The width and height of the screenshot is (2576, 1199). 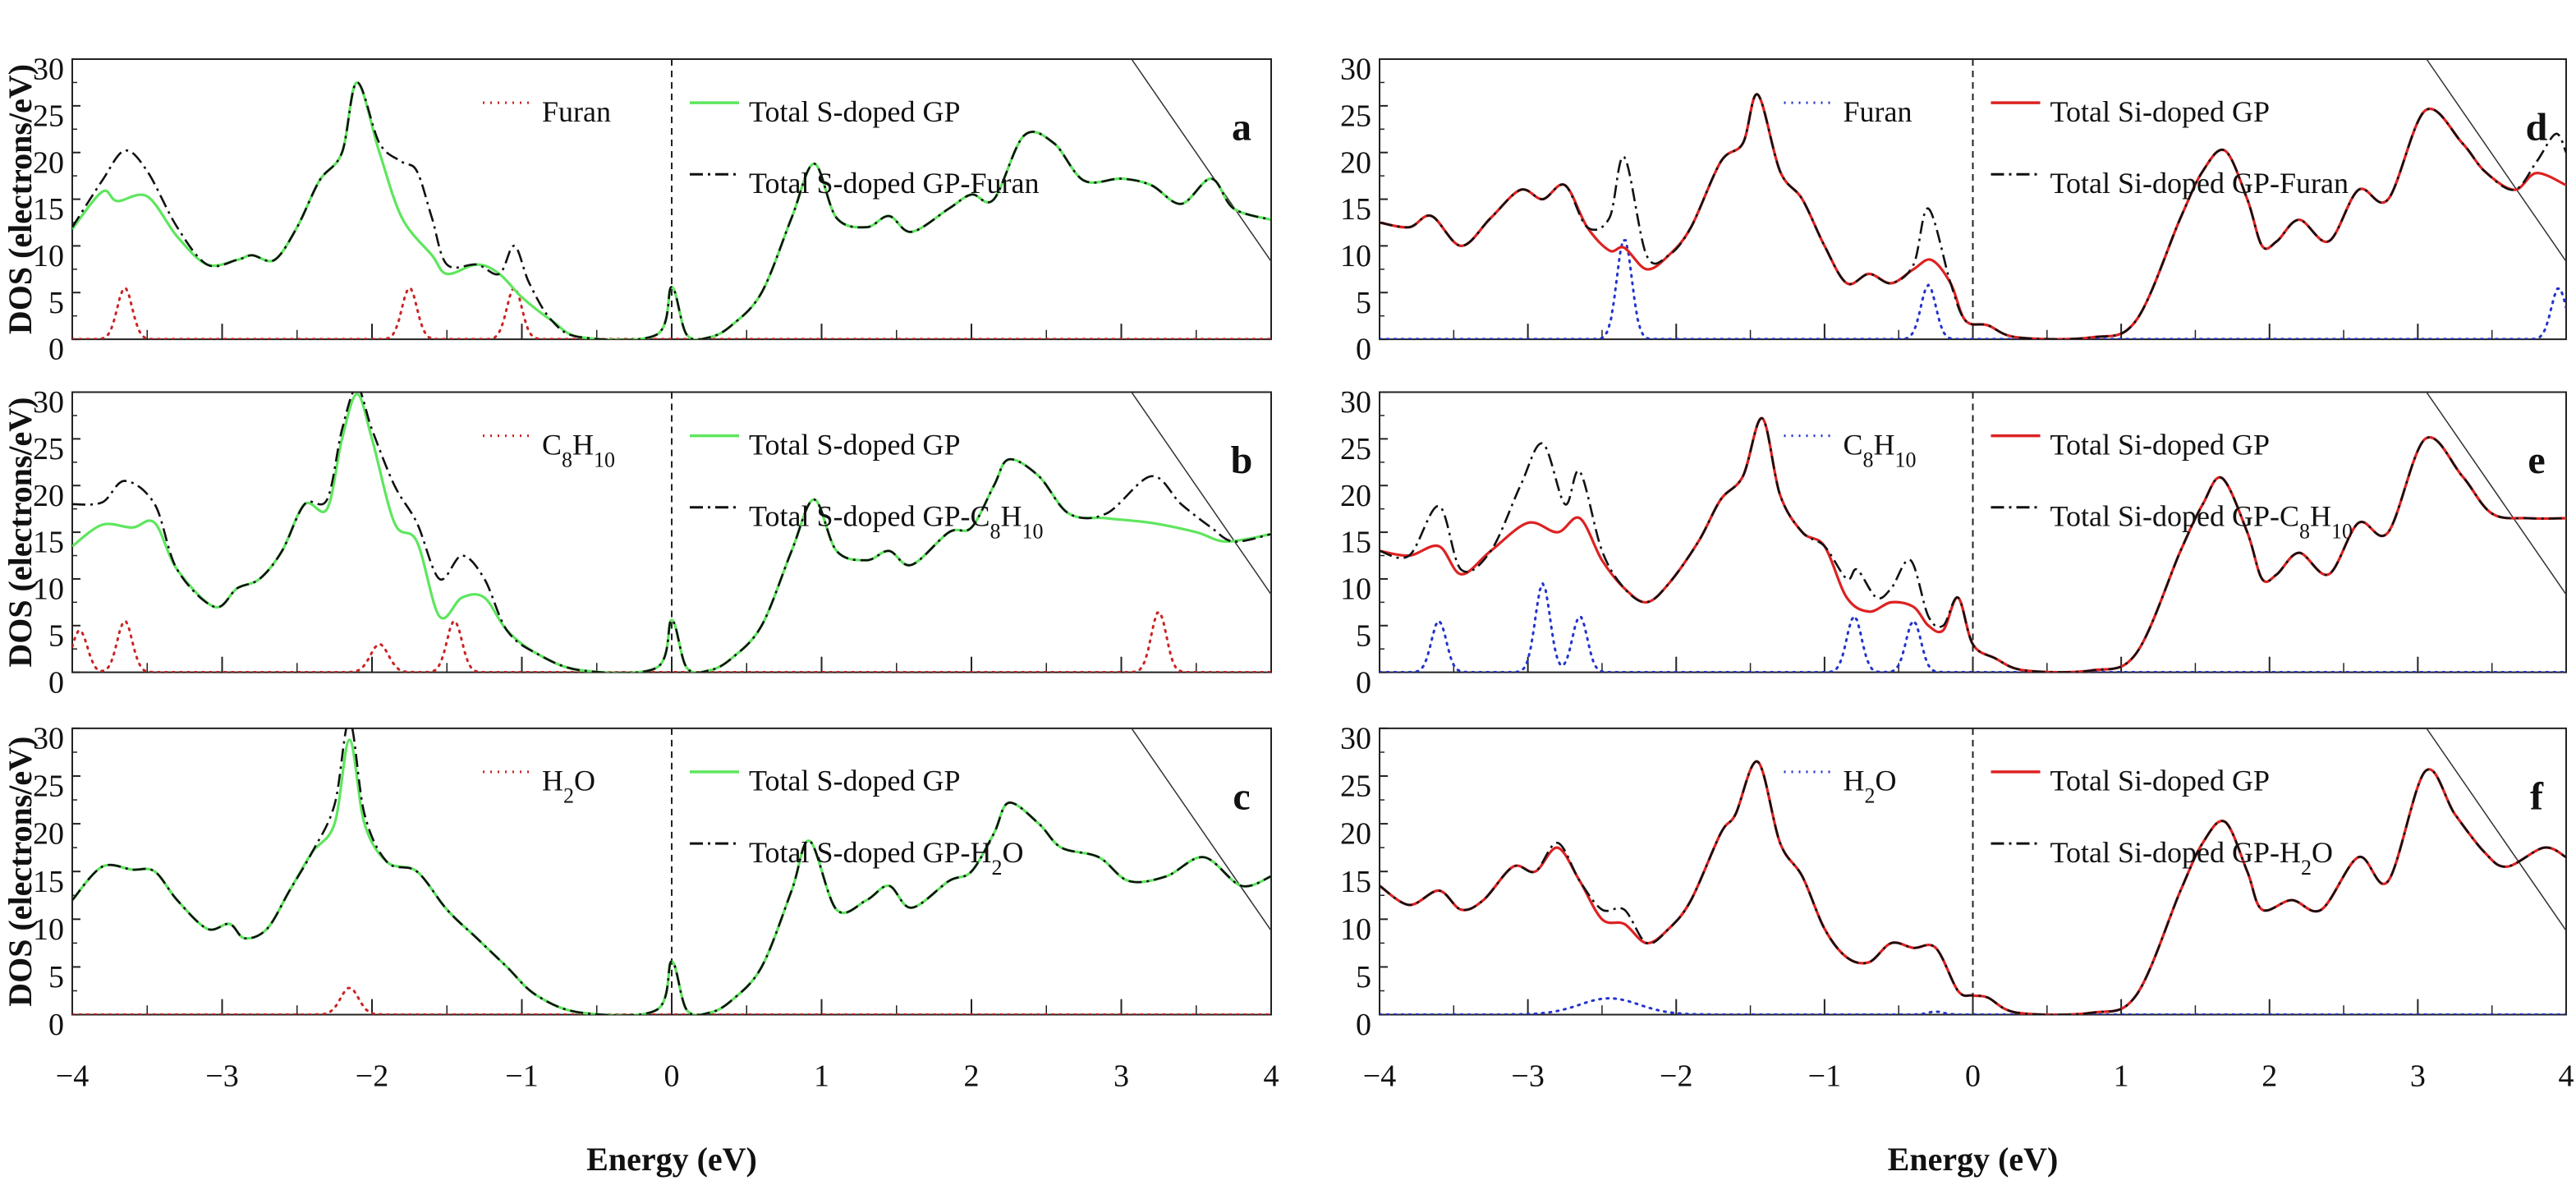 I want to click on series-total-line, so click(x=1973, y=545).